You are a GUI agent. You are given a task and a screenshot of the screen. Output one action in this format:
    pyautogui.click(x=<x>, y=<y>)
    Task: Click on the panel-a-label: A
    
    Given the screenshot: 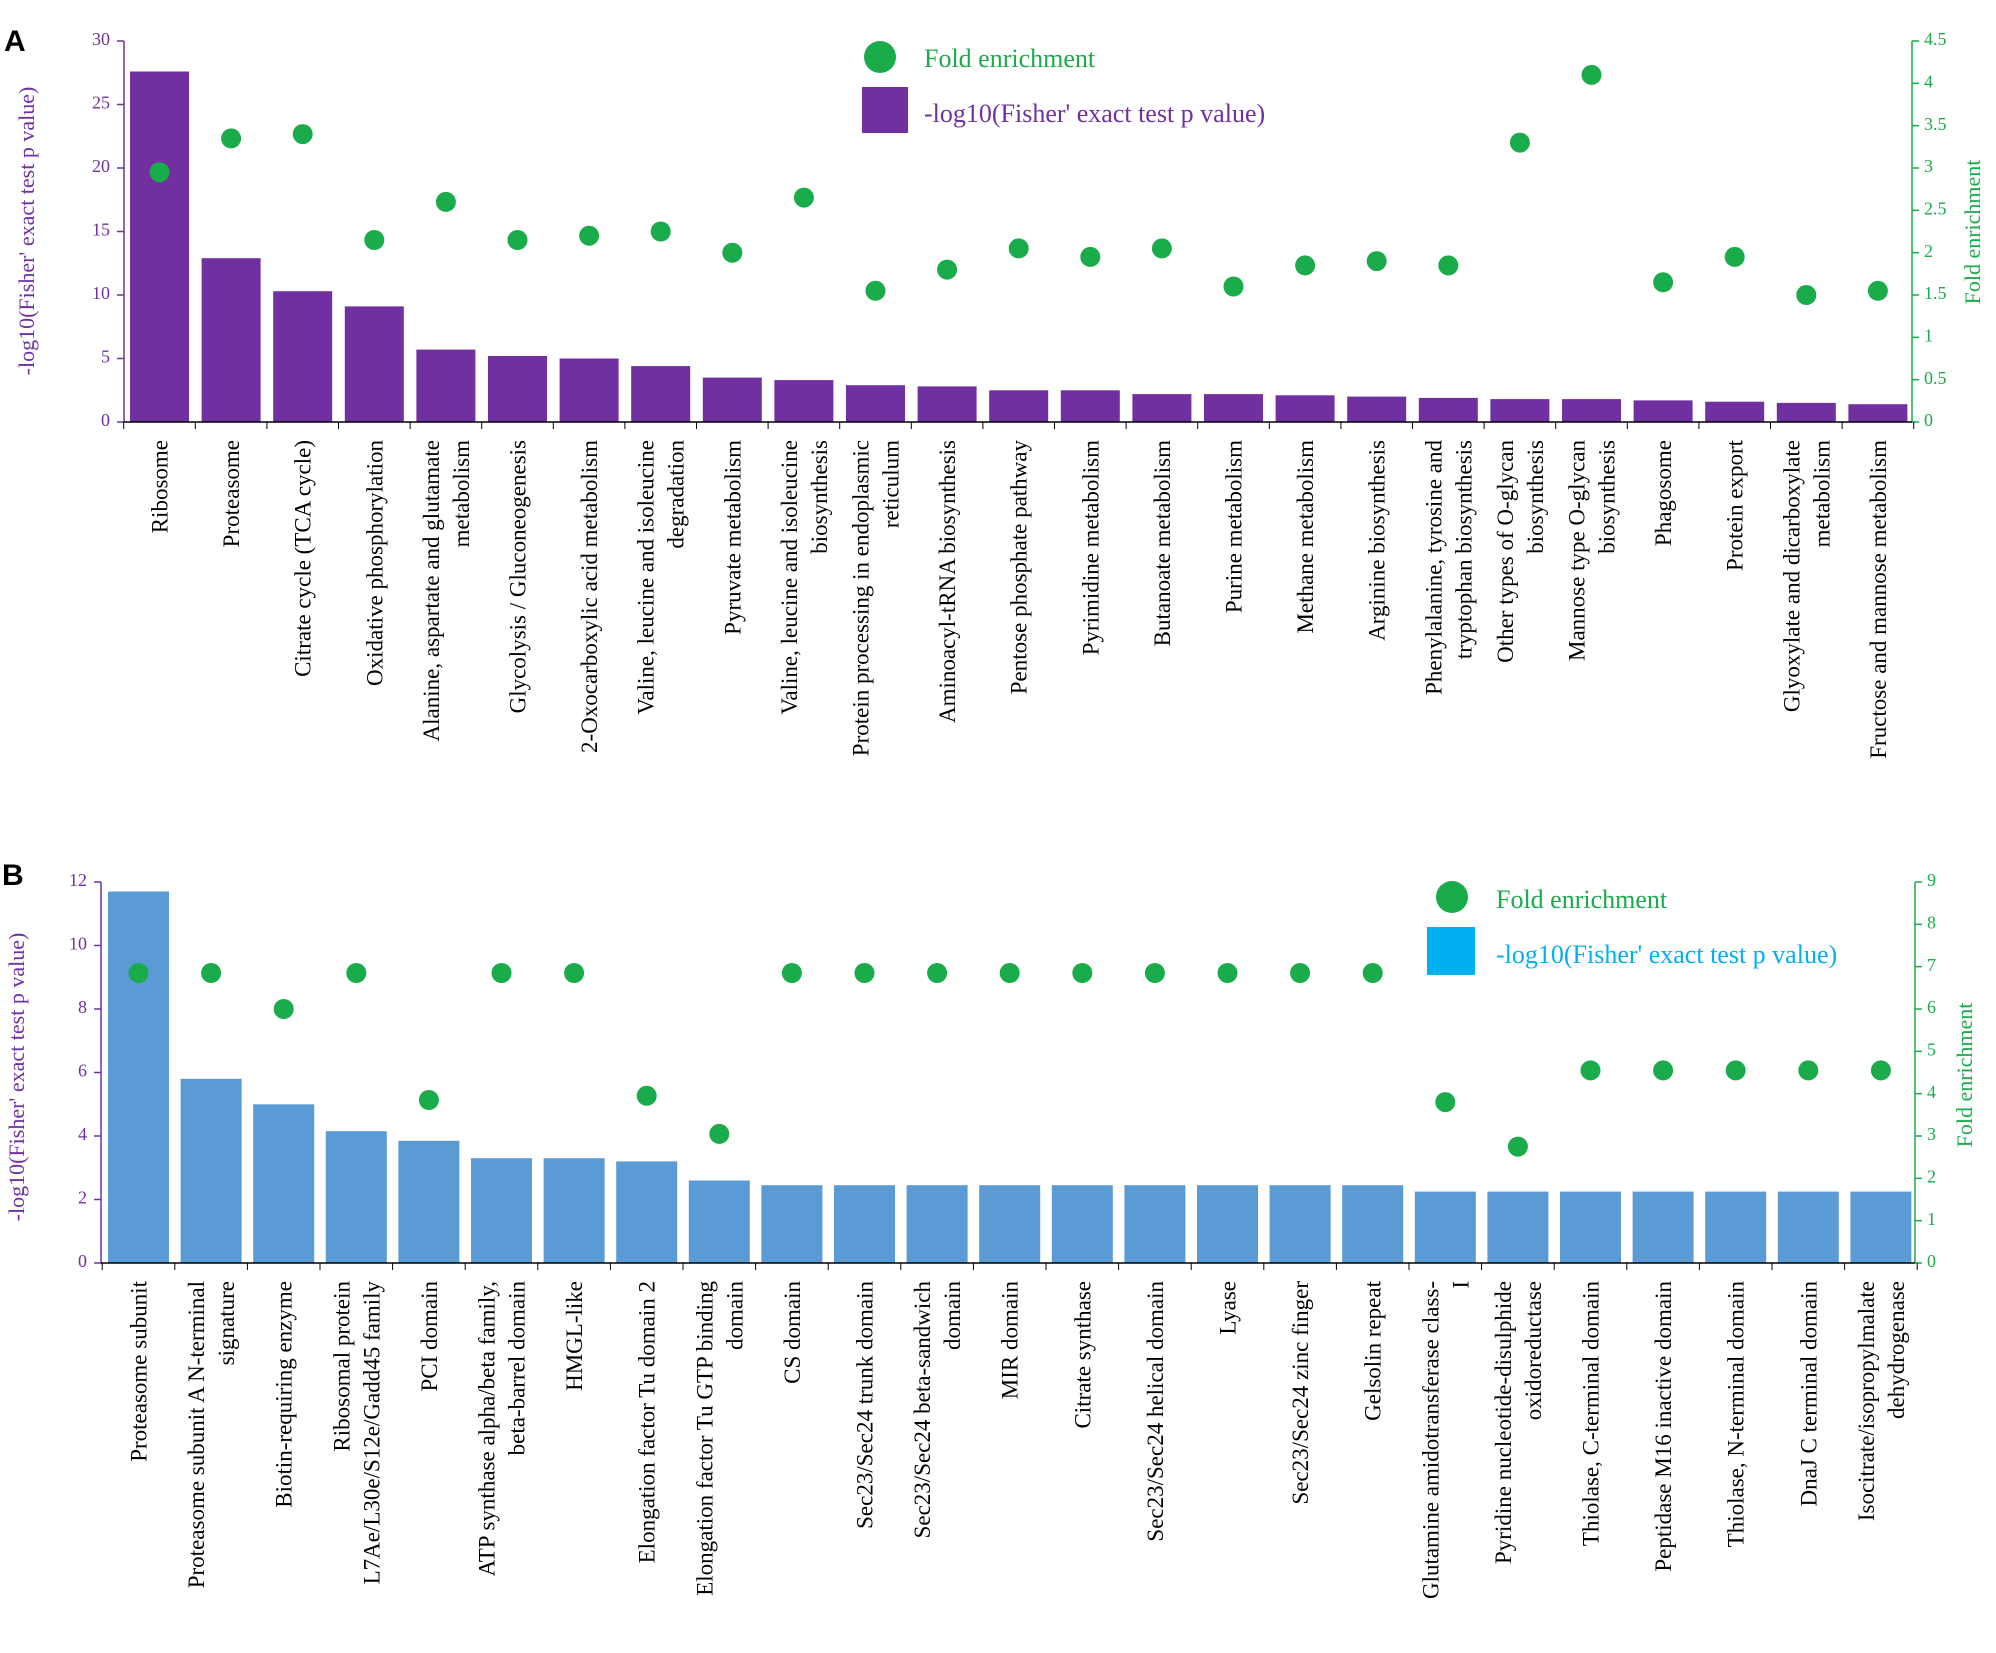 What is the action you would take?
    pyautogui.click(x=15, y=41)
    